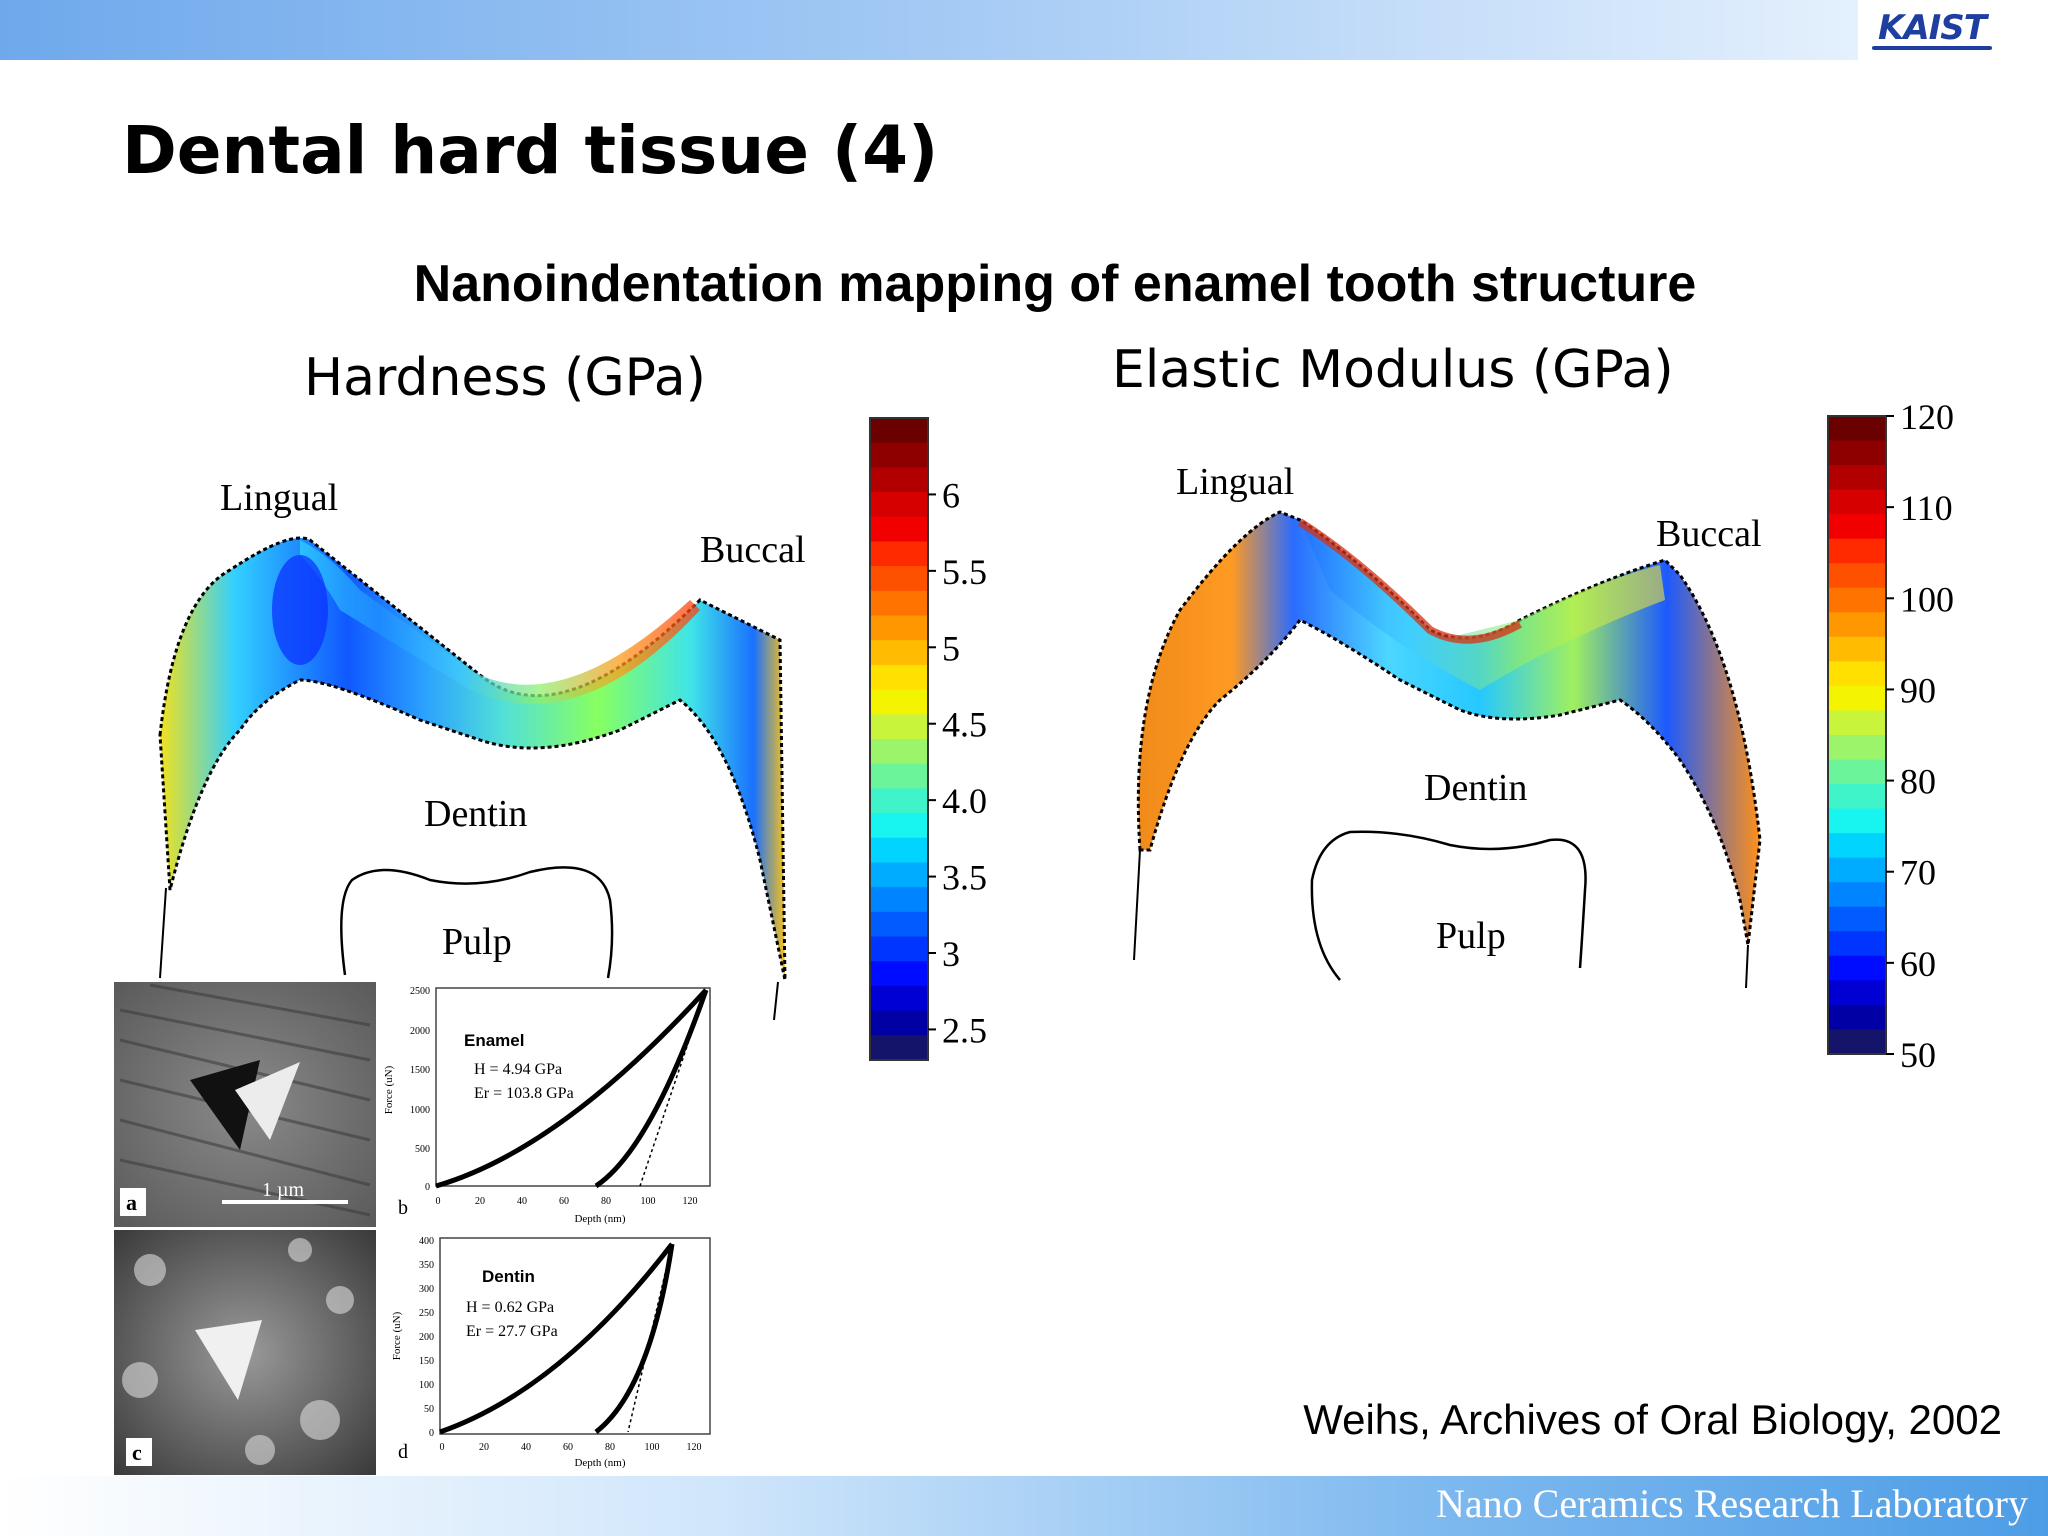 Image resolution: width=2048 pixels, height=1536 pixels. I want to click on panel-a-label: a, so click(131, 1202).